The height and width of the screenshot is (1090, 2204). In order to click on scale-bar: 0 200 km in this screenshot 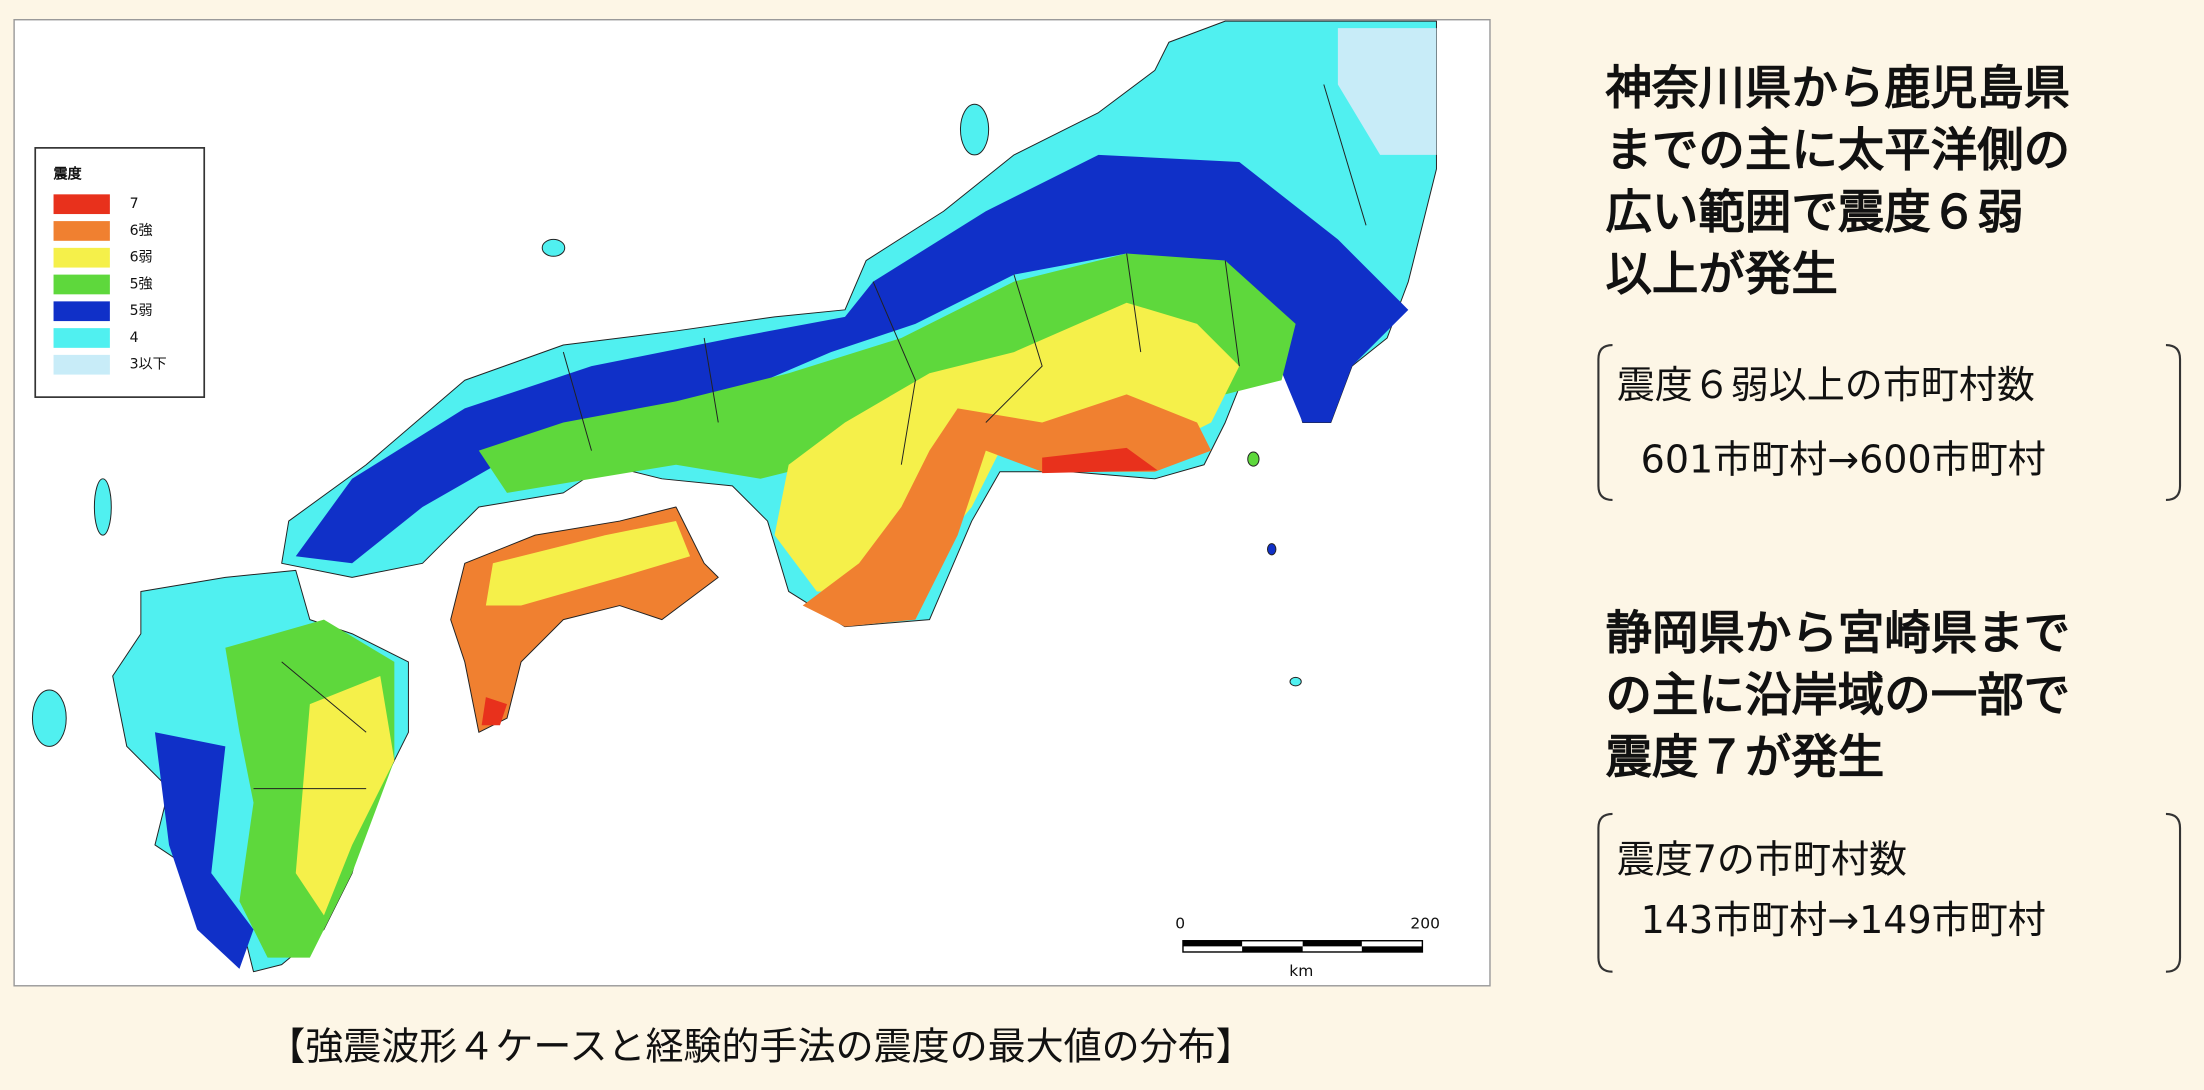, I will do `click(1307, 947)`.